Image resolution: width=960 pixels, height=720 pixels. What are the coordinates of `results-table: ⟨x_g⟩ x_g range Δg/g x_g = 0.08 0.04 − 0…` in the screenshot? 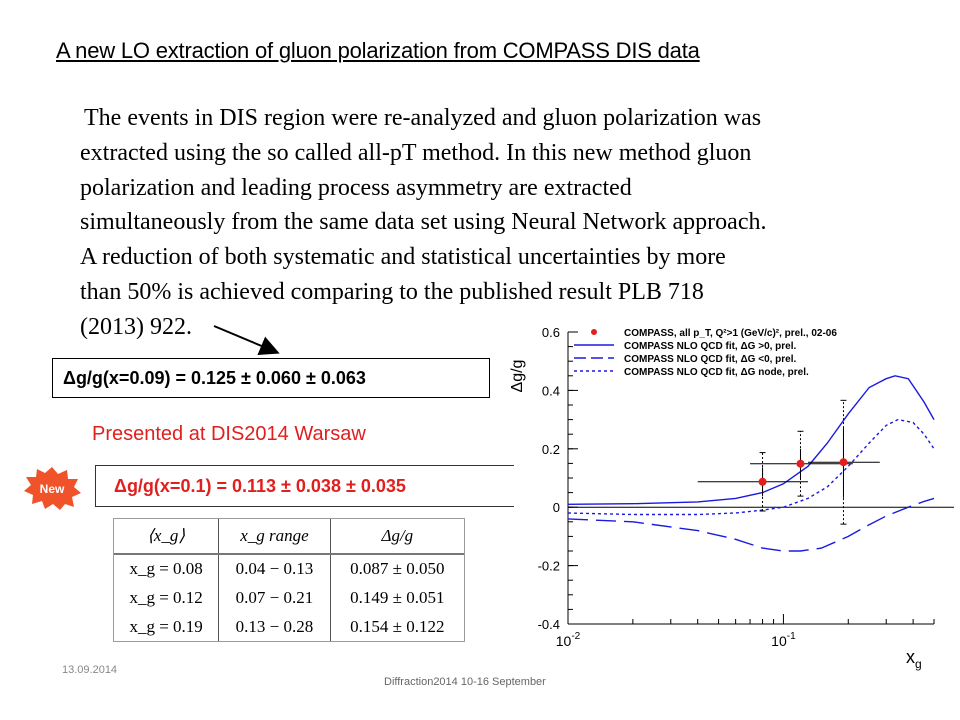 It's located at (289, 580).